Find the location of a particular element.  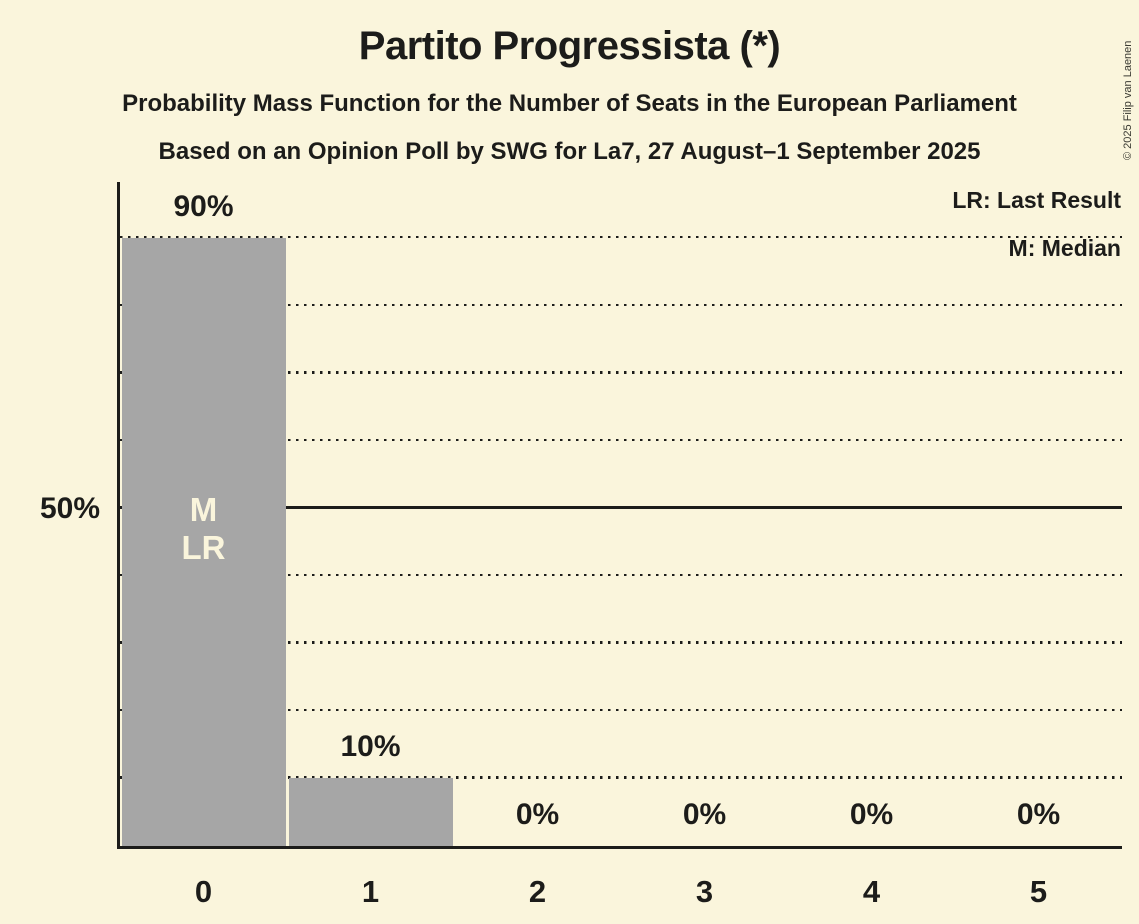

gridline-80-percent is located at coordinates (621, 304).